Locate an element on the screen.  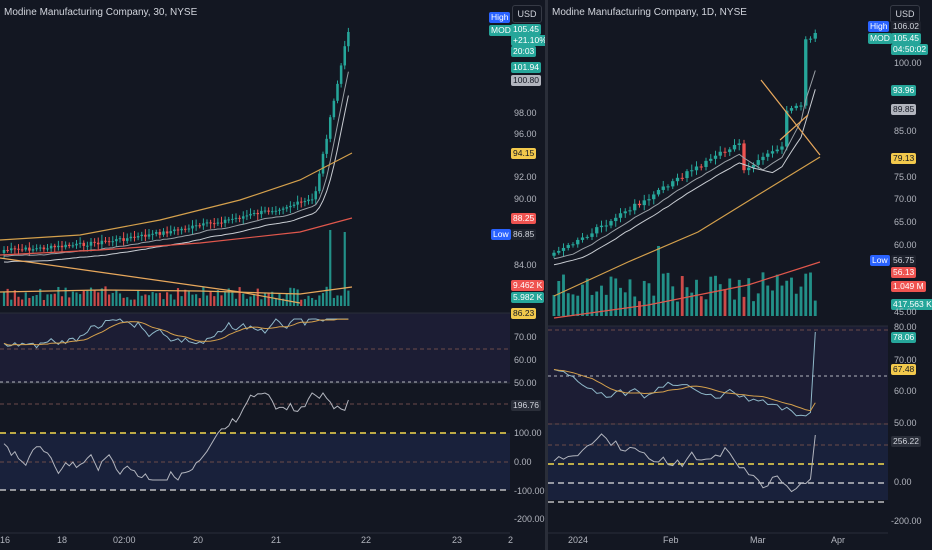
right-high-label: High is located at coordinates (879, 26).